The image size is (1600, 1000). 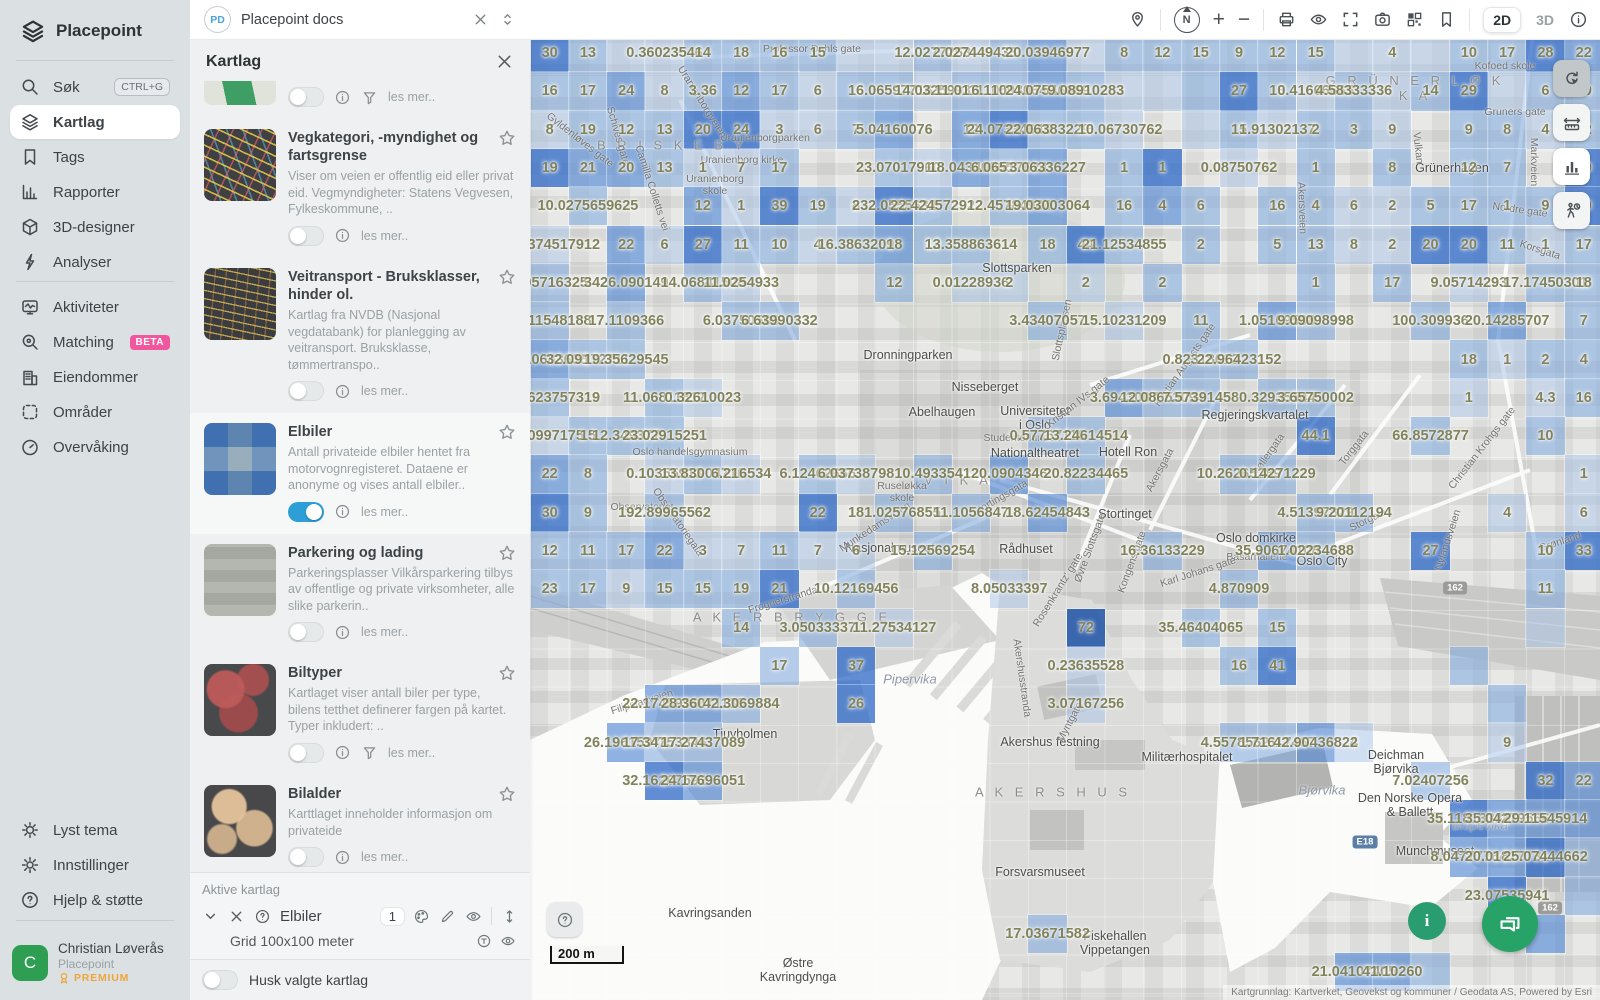 I want to click on search-bar: PD Placepoint docs, so click(x=360, y=19).